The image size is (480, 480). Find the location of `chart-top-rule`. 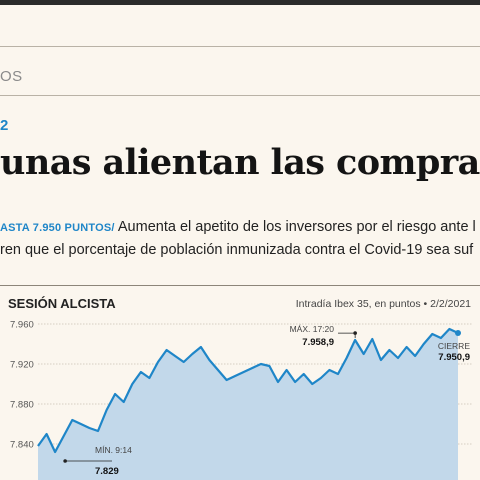

chart-top-rule is located at coordinates (240, 285).